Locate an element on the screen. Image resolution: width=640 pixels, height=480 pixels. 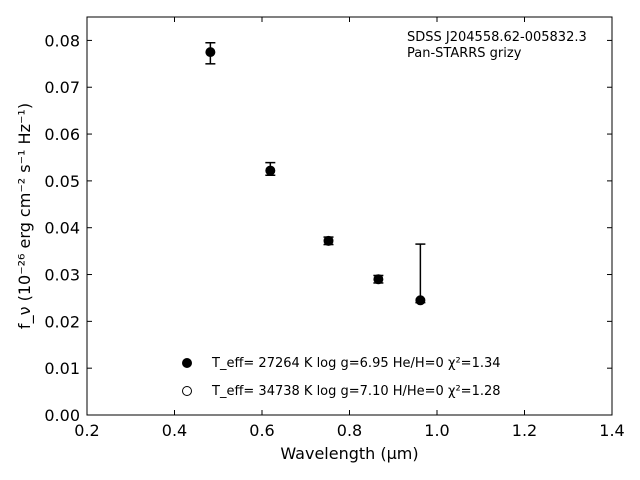
y-tick-label: 0.03 is located at coordinates (62, 275).